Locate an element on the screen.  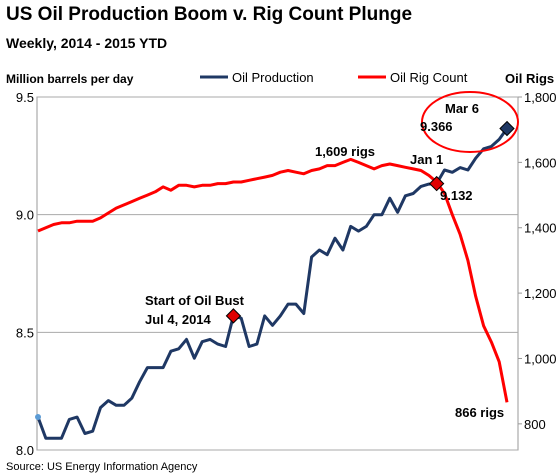
annotation: Start of Oil Bust is located at coordinates (195, 300).